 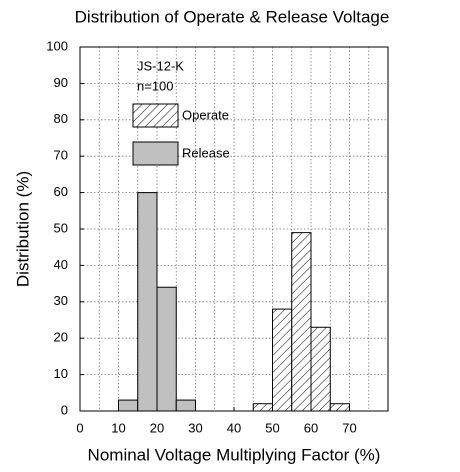 I want to click on y-tick-label: 90, so click(x=61, y=82).